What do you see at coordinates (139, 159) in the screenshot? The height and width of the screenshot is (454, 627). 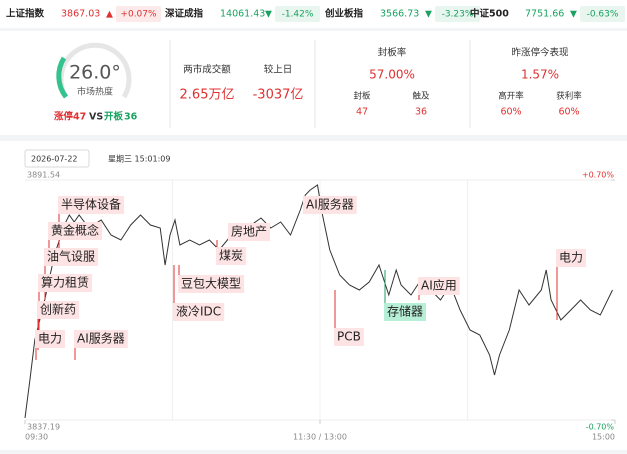 I see `time: 星期三 15:01:09` at bounding box center [139, 159].